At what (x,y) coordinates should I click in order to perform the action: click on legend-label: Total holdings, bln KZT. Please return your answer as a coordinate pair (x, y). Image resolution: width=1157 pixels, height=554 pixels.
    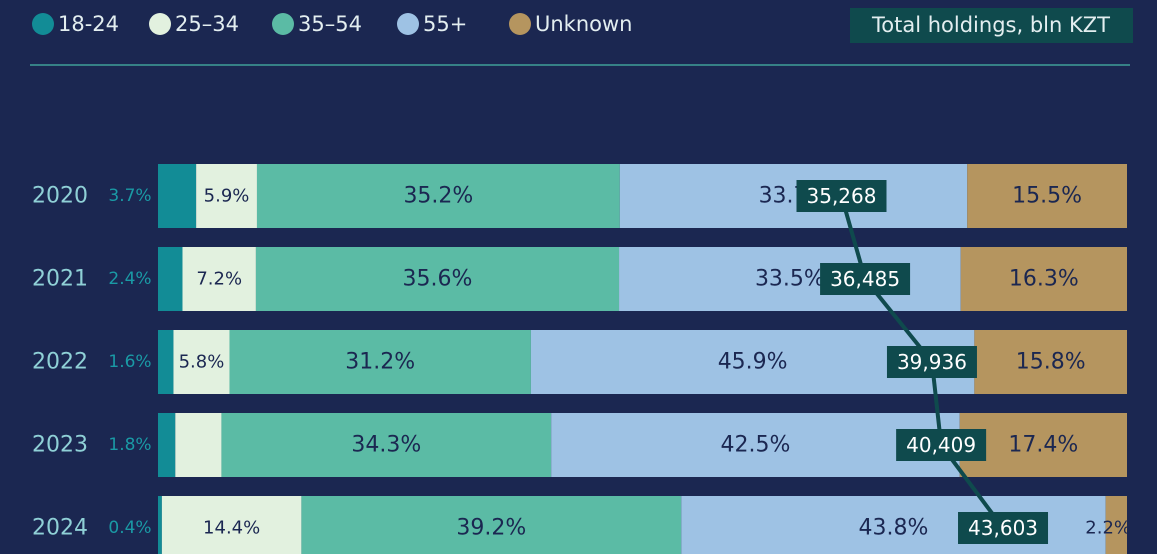
    Looking at the image, I should click on (990, 25).